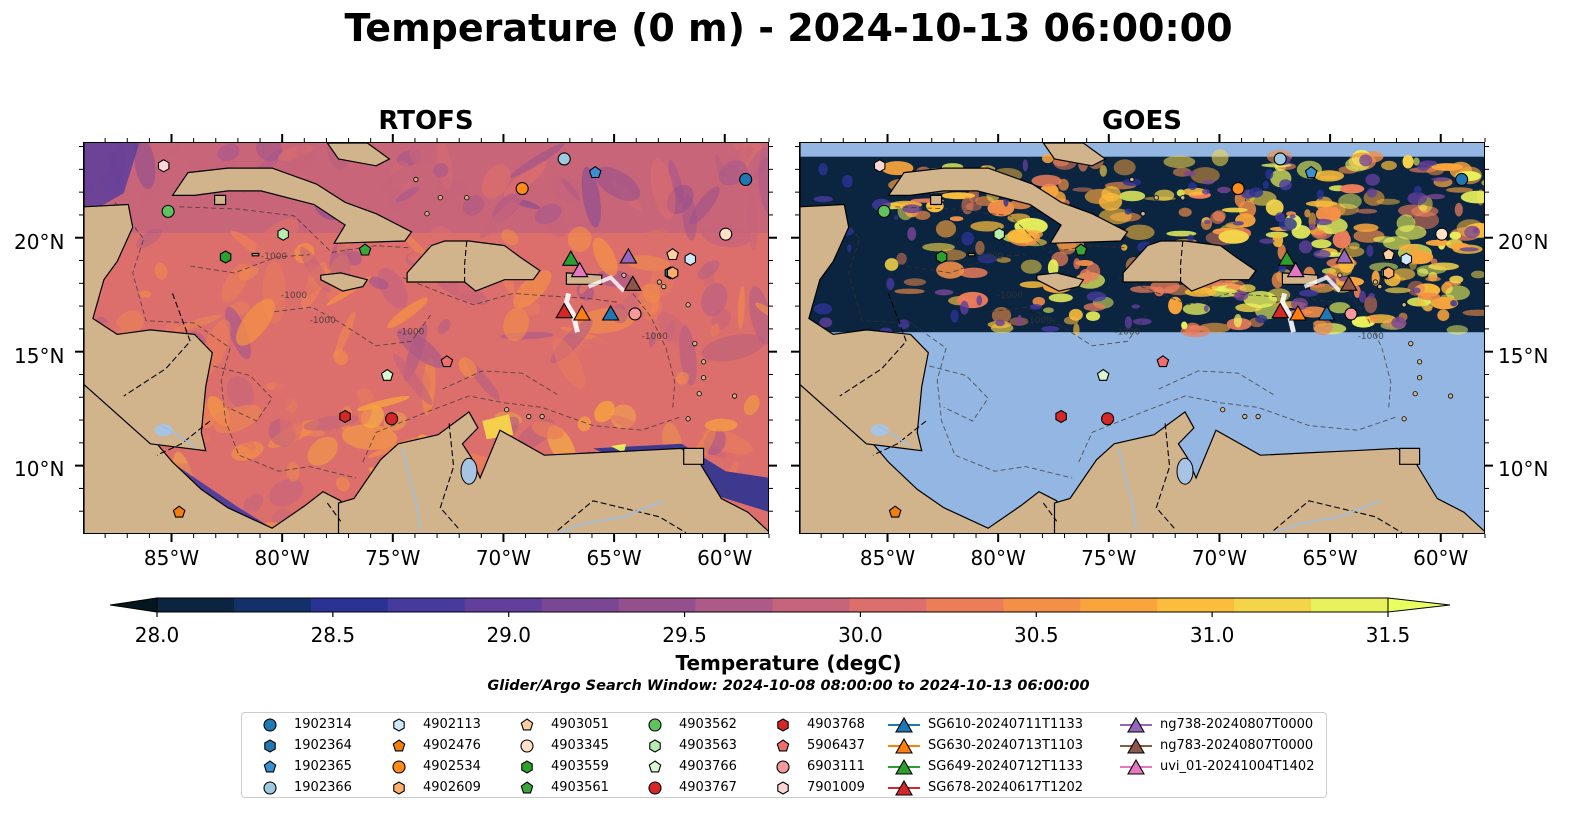 This screenshot has height=827, width=1577. Describe the element at coordinates (323, 724) in the screenshot. I see `legend-label: 1902314` at that location.